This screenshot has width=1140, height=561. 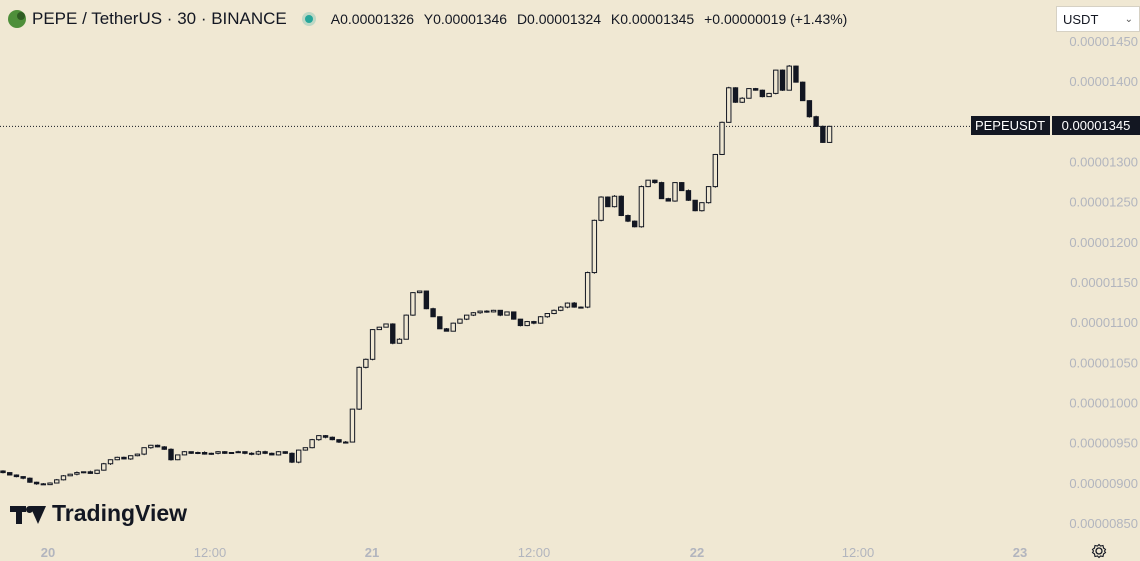 I want to click on tradingview-logo: TradingView, so click(x=98, y=513).